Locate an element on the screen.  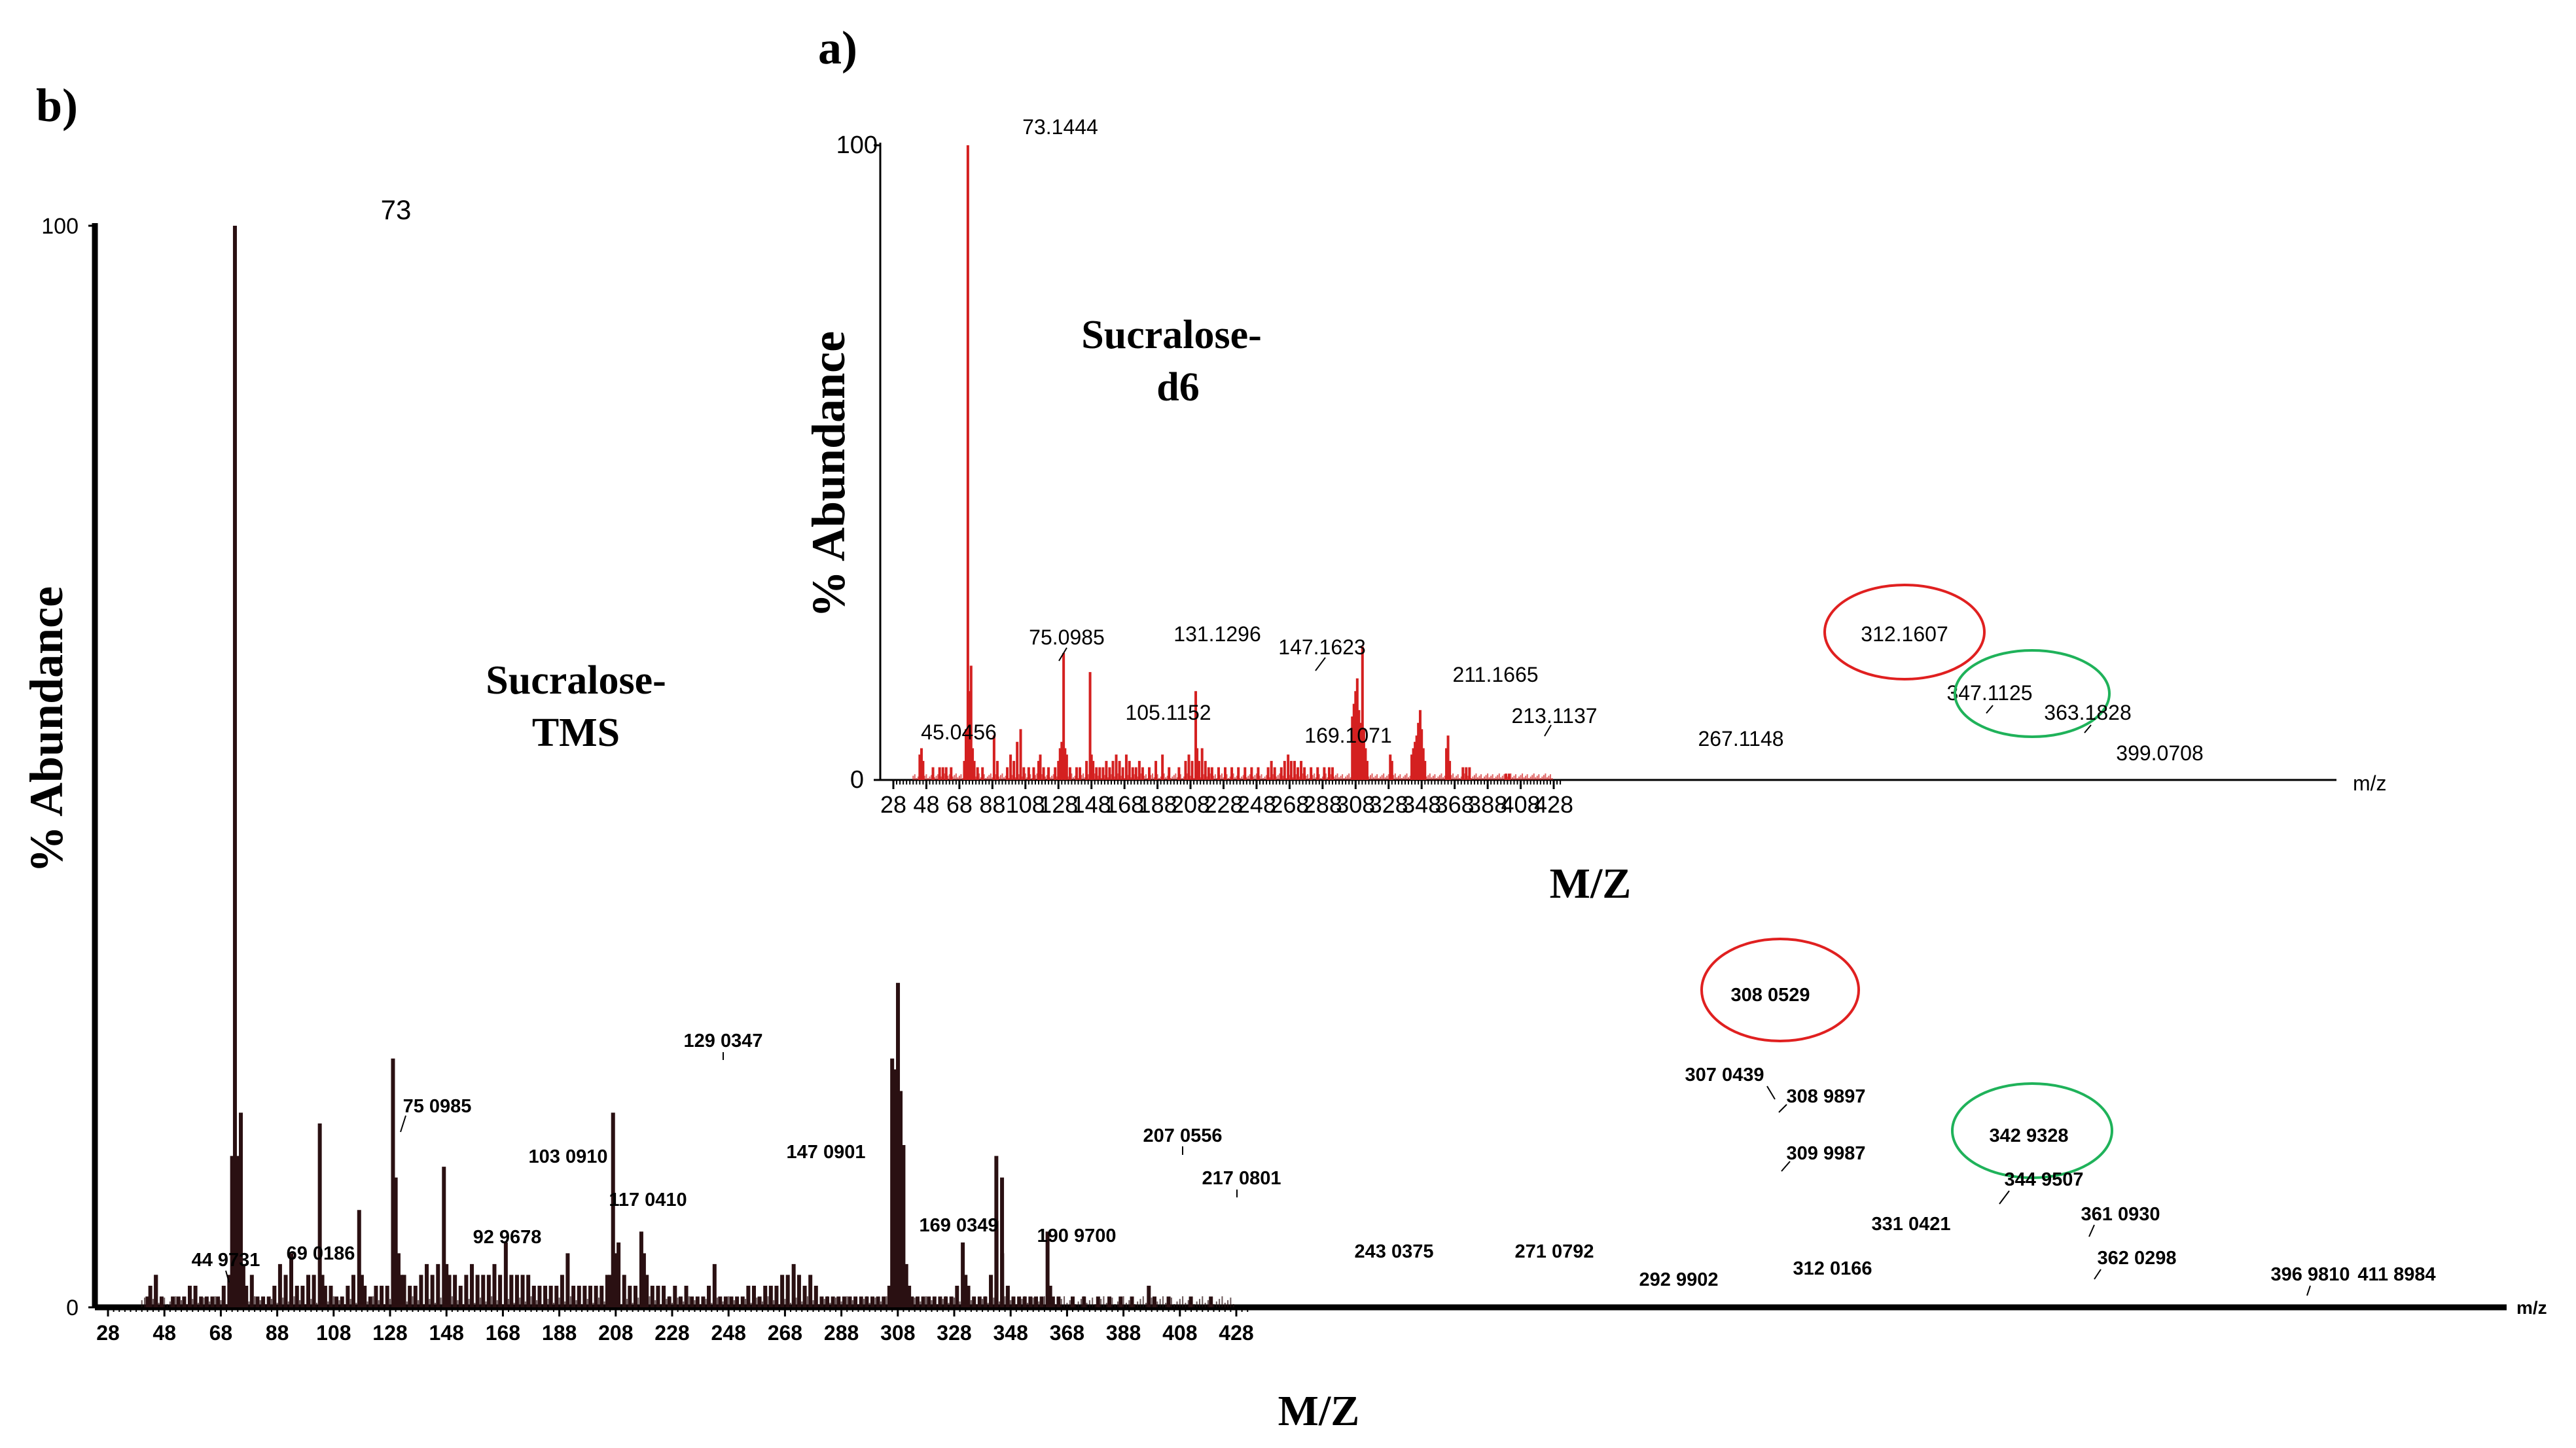
panel-b-peak-label: 147 0901 is located at coordinates (826, 1152).